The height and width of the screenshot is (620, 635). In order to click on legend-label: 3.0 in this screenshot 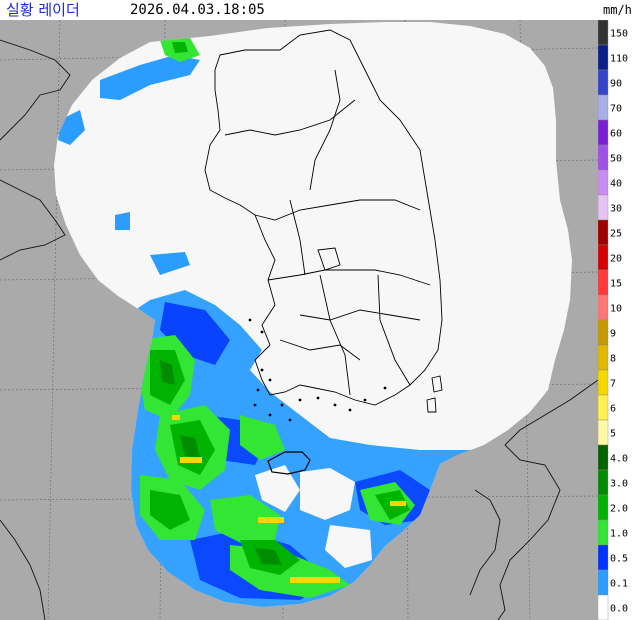, I will do `click(619, 484)`.